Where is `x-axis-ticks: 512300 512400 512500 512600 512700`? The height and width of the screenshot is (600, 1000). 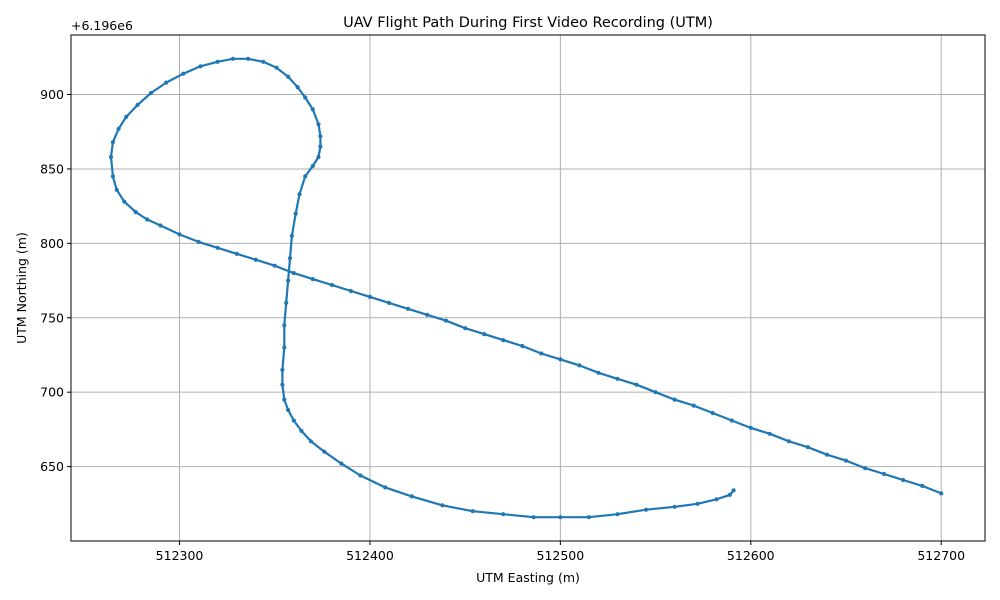 x-axis-ticks: 512300 512400 512500 512600 512700 is located at coordinates (560, 552).